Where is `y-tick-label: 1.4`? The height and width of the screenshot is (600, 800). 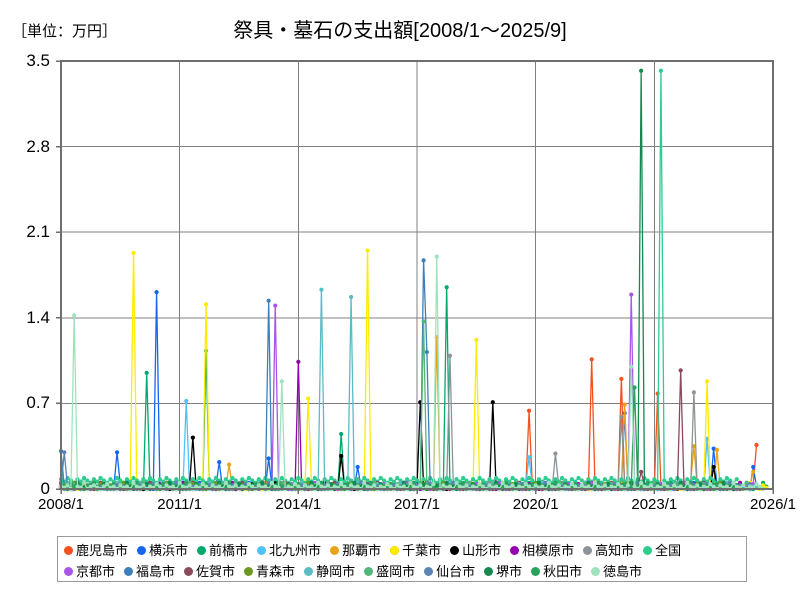 y-tick-label: 1.4 is located at coordinates (38, 317).